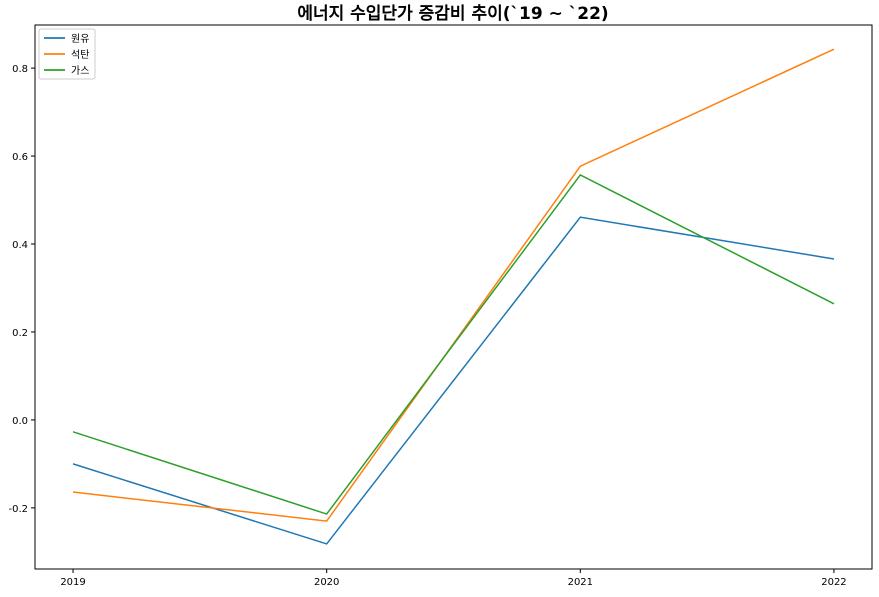 The height and width of the screenshot is (597, 879). Describe the element at coordinates (452, 14) in the screenshot. I see `chart-title: 에너지 수입단가 증감비 추이(`19 ~ `22)` at that location.